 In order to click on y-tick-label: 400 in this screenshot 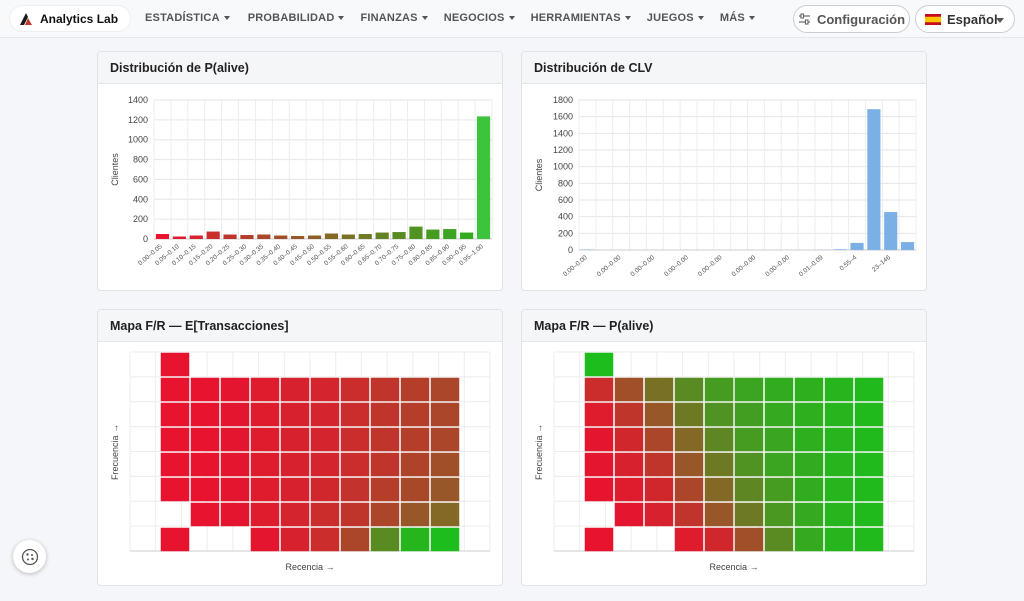, I will do `click(140, 199)`.